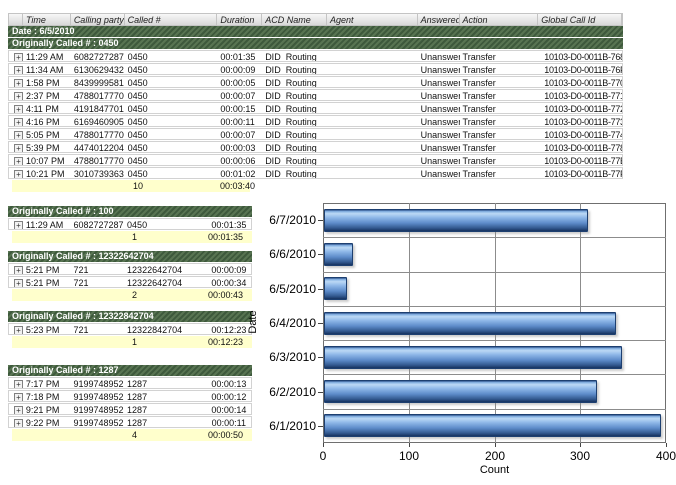 Image resolution: width=676 pixels, height=485 pixels. Describe the element at coordinates (132, 295) in the screenshot. I see `group-summary-row: 2 00:00:43` at that location.